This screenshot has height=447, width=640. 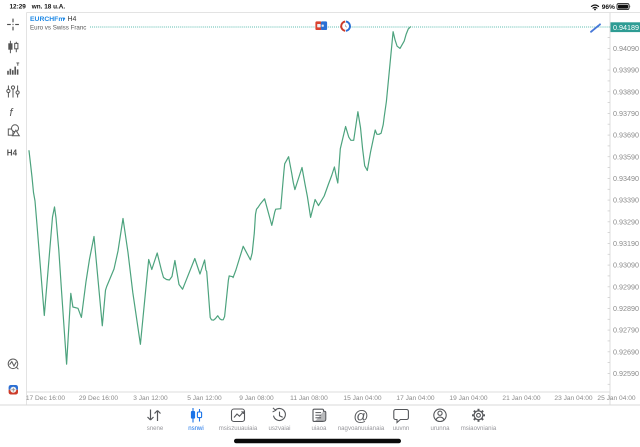 I want to click on svg-text: 0.94090, so click(x=626, y=48).